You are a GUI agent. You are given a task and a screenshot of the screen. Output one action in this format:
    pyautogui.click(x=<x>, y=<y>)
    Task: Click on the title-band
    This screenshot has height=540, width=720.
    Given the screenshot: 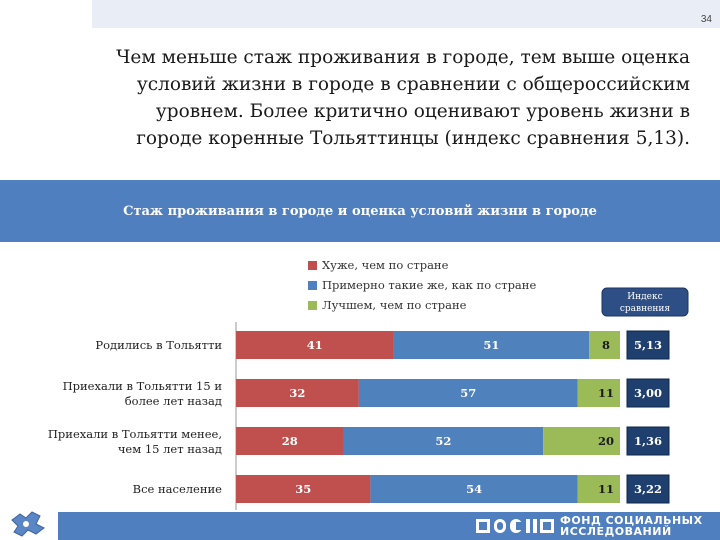 What is the action you would take?
    pyautogui.click(x=360, y=211)
    